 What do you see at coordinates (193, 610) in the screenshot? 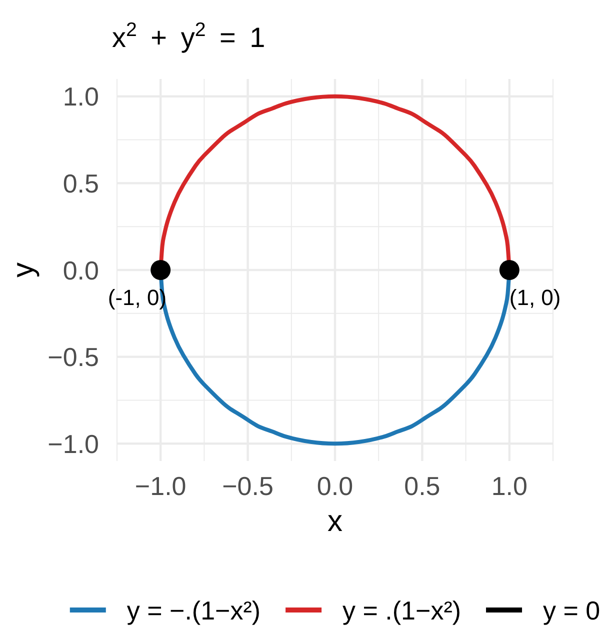
I see `legend-label: y = −.(1−x²)` at bounding box center [193, 610].